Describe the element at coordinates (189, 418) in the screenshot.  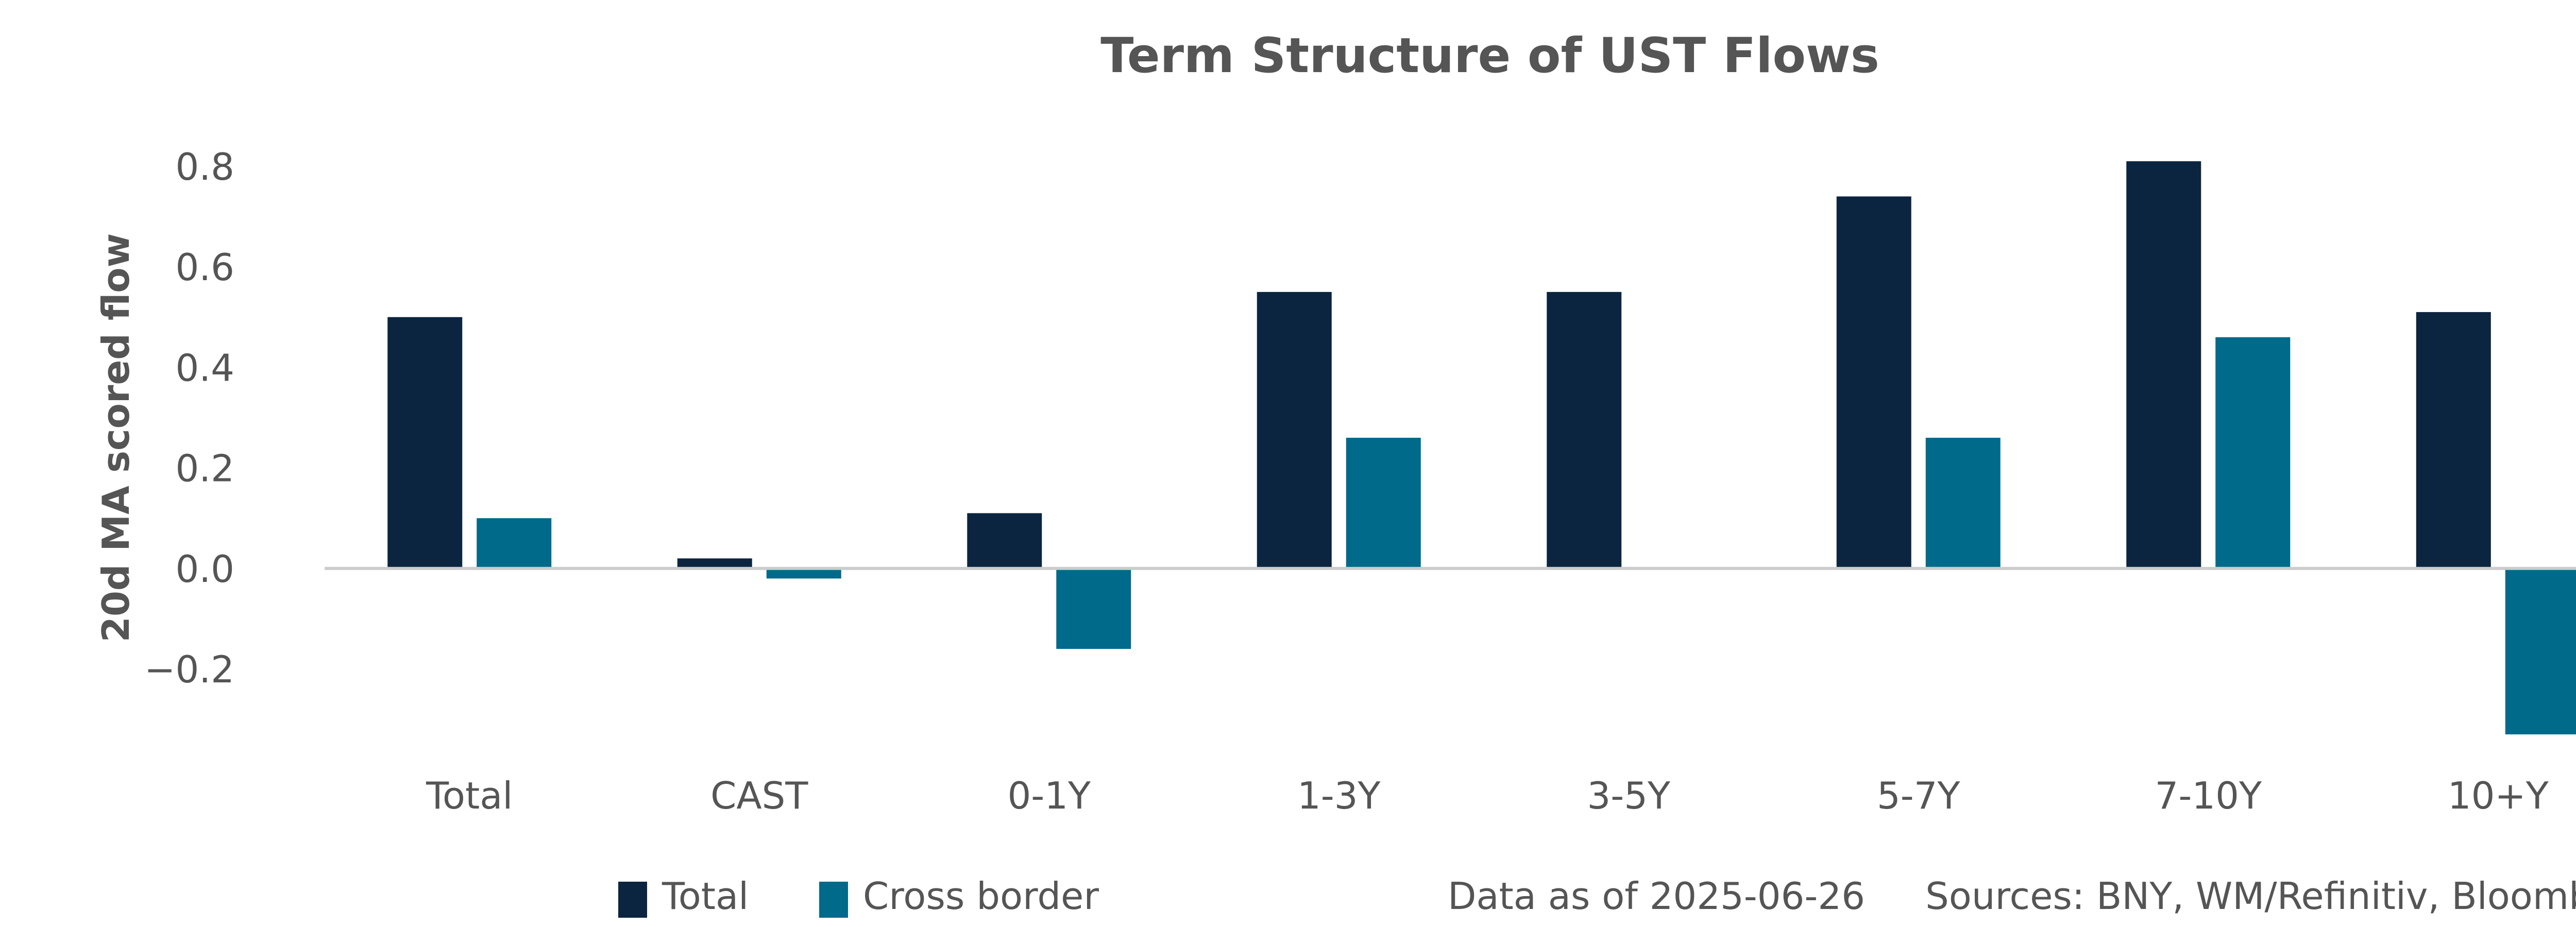
I see `y-ticks: 0.8 0.6 0.4 0.2 0.0 −0.2` at that location.